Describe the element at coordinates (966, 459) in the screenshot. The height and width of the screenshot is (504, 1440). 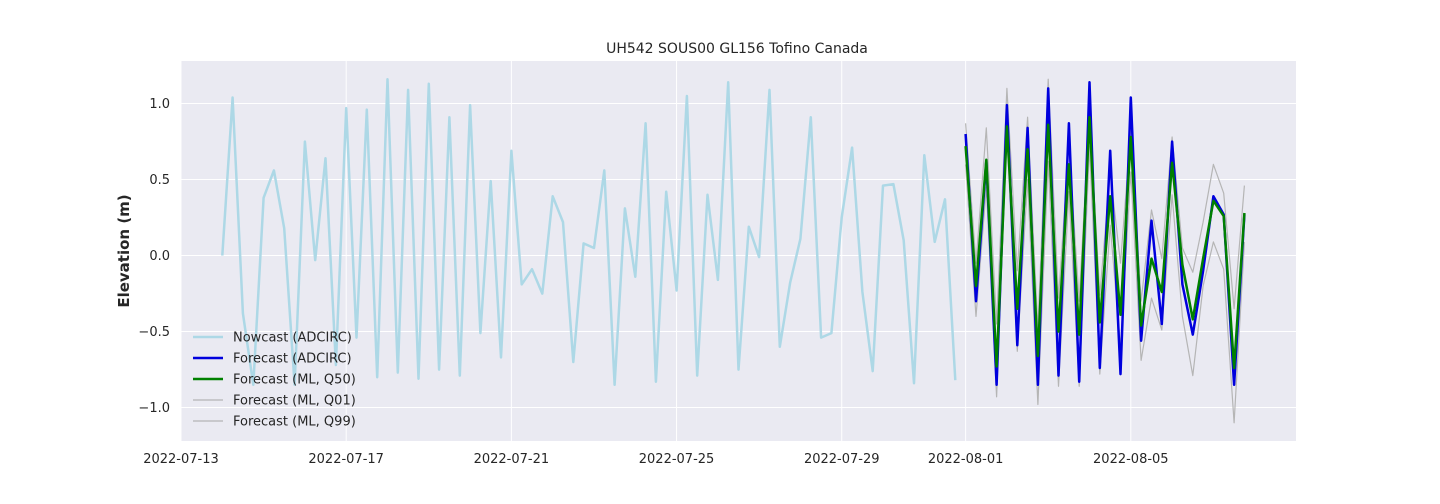
I see `x-tick-label: 2022-08-01` at that location.